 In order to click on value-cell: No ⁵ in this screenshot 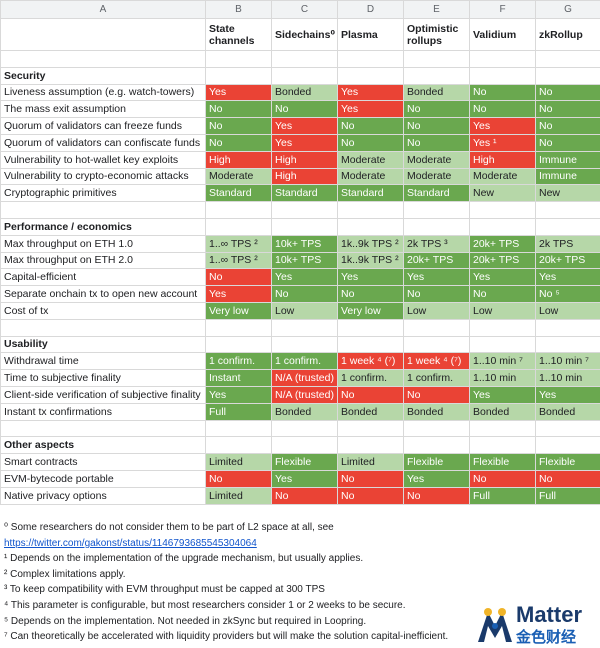, I will do `click(567, 294)`.